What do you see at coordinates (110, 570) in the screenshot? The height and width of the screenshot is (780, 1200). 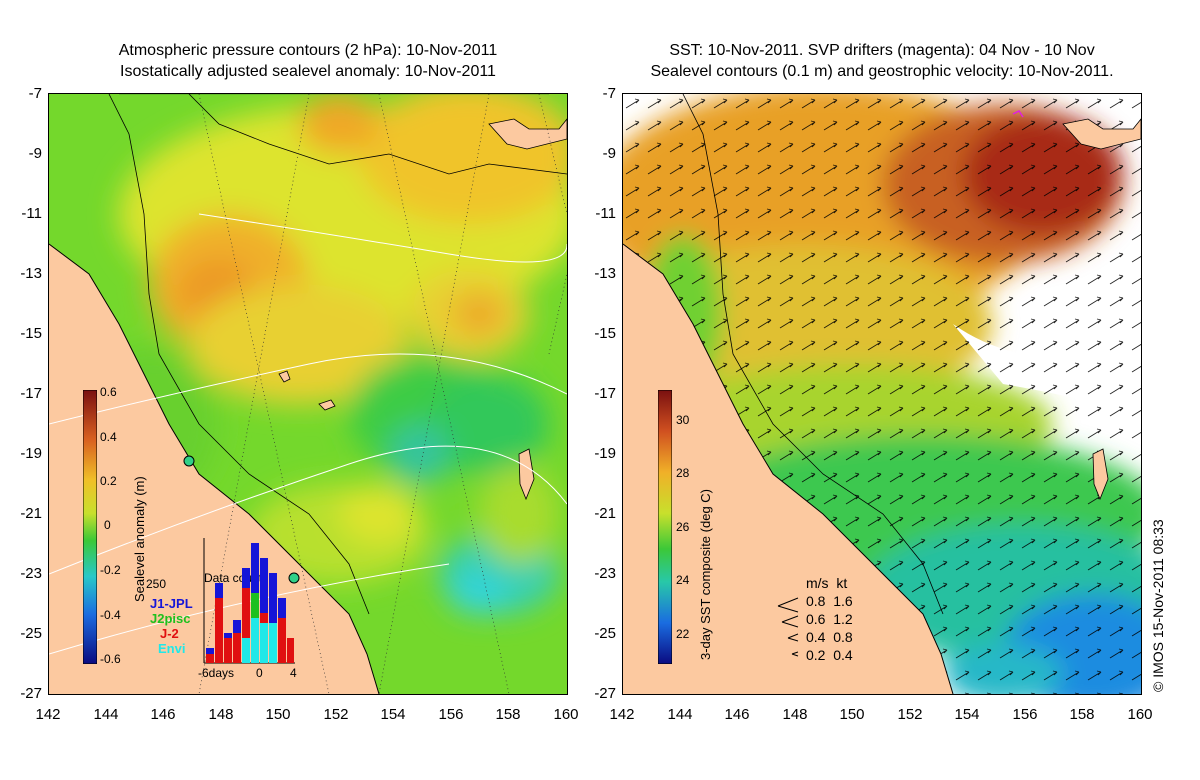 I see `anomaly-tick: -0.2` at bounding box center [110, 570].